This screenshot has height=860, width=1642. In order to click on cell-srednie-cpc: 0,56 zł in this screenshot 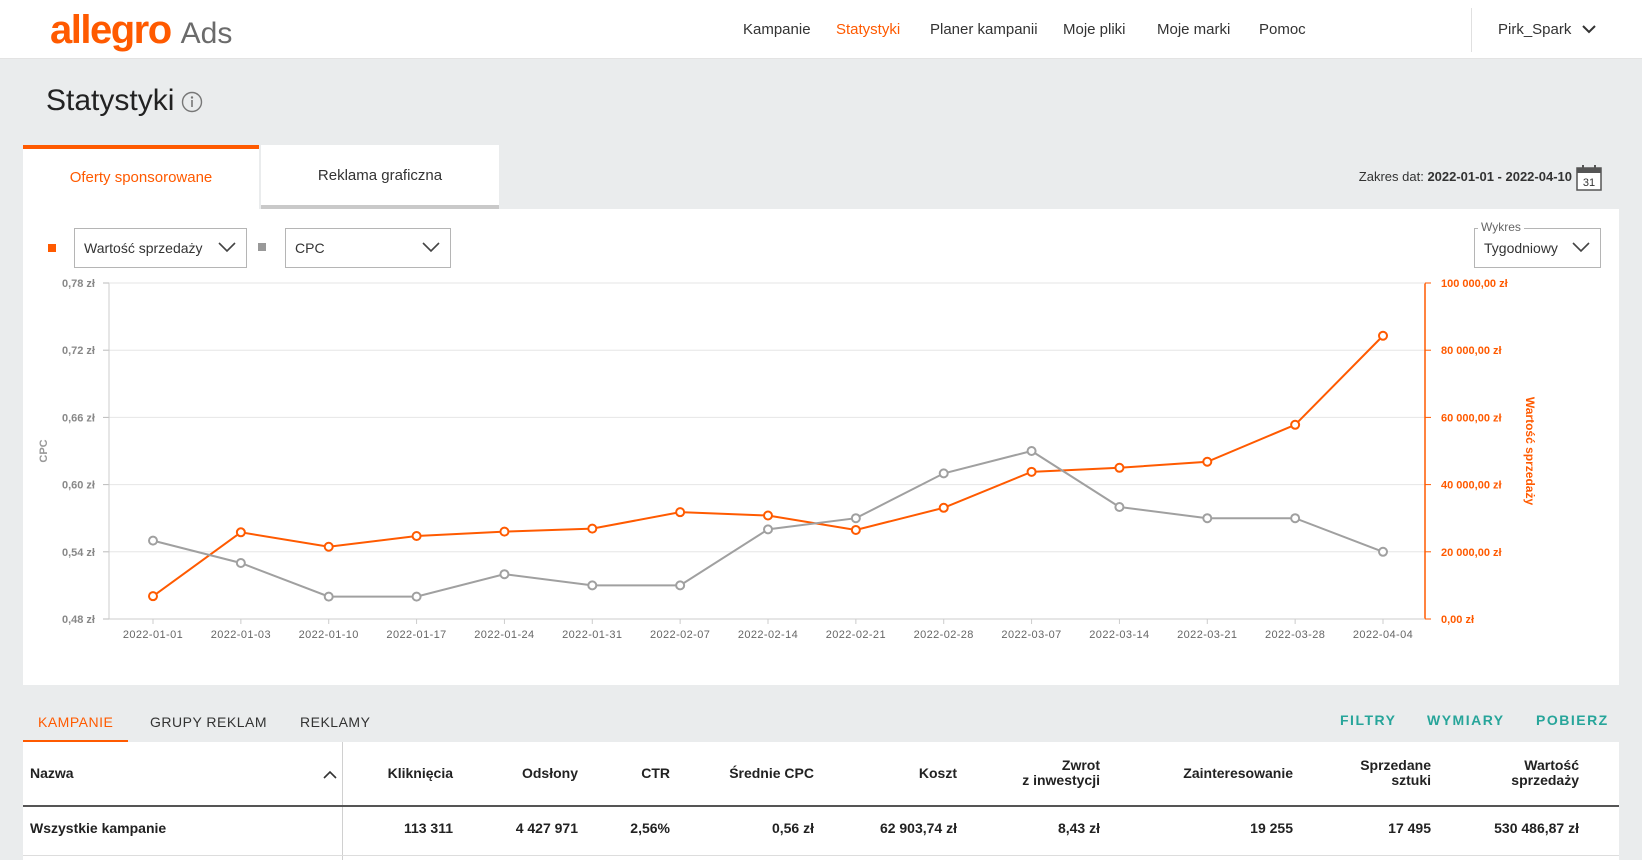, I will do `click(792, 828)`.